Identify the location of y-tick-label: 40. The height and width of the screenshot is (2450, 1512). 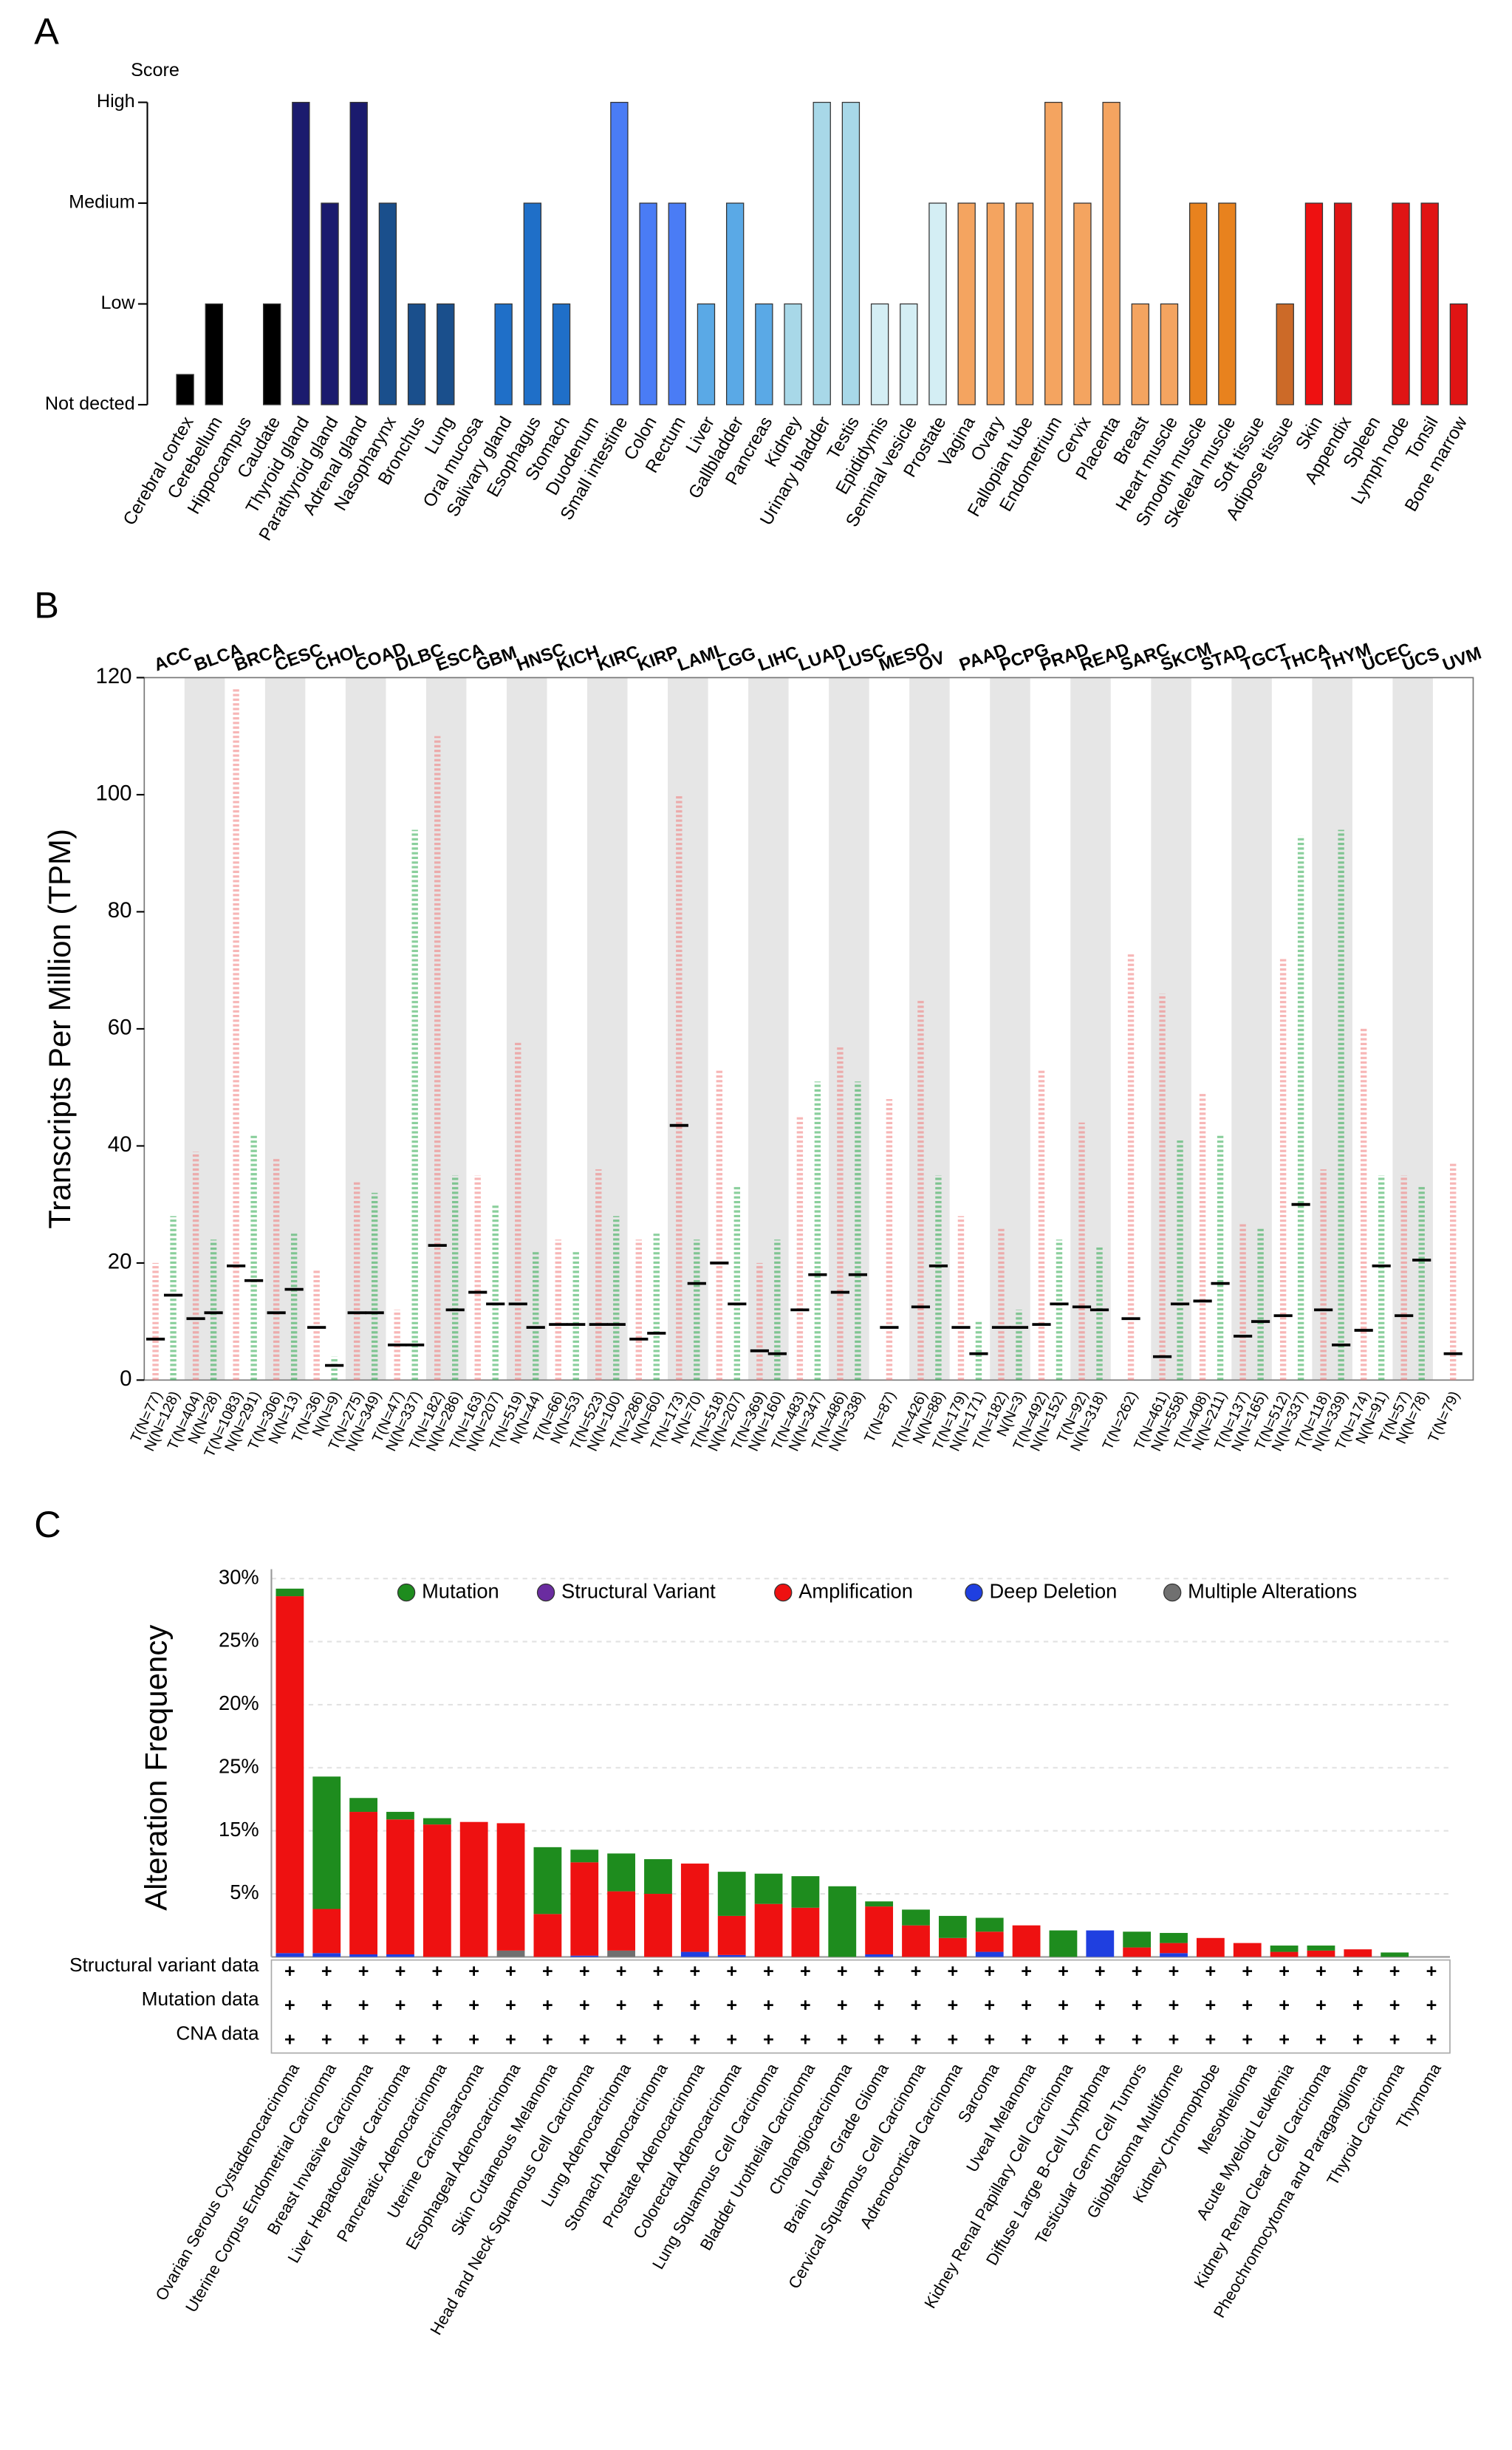
(120, 1144).